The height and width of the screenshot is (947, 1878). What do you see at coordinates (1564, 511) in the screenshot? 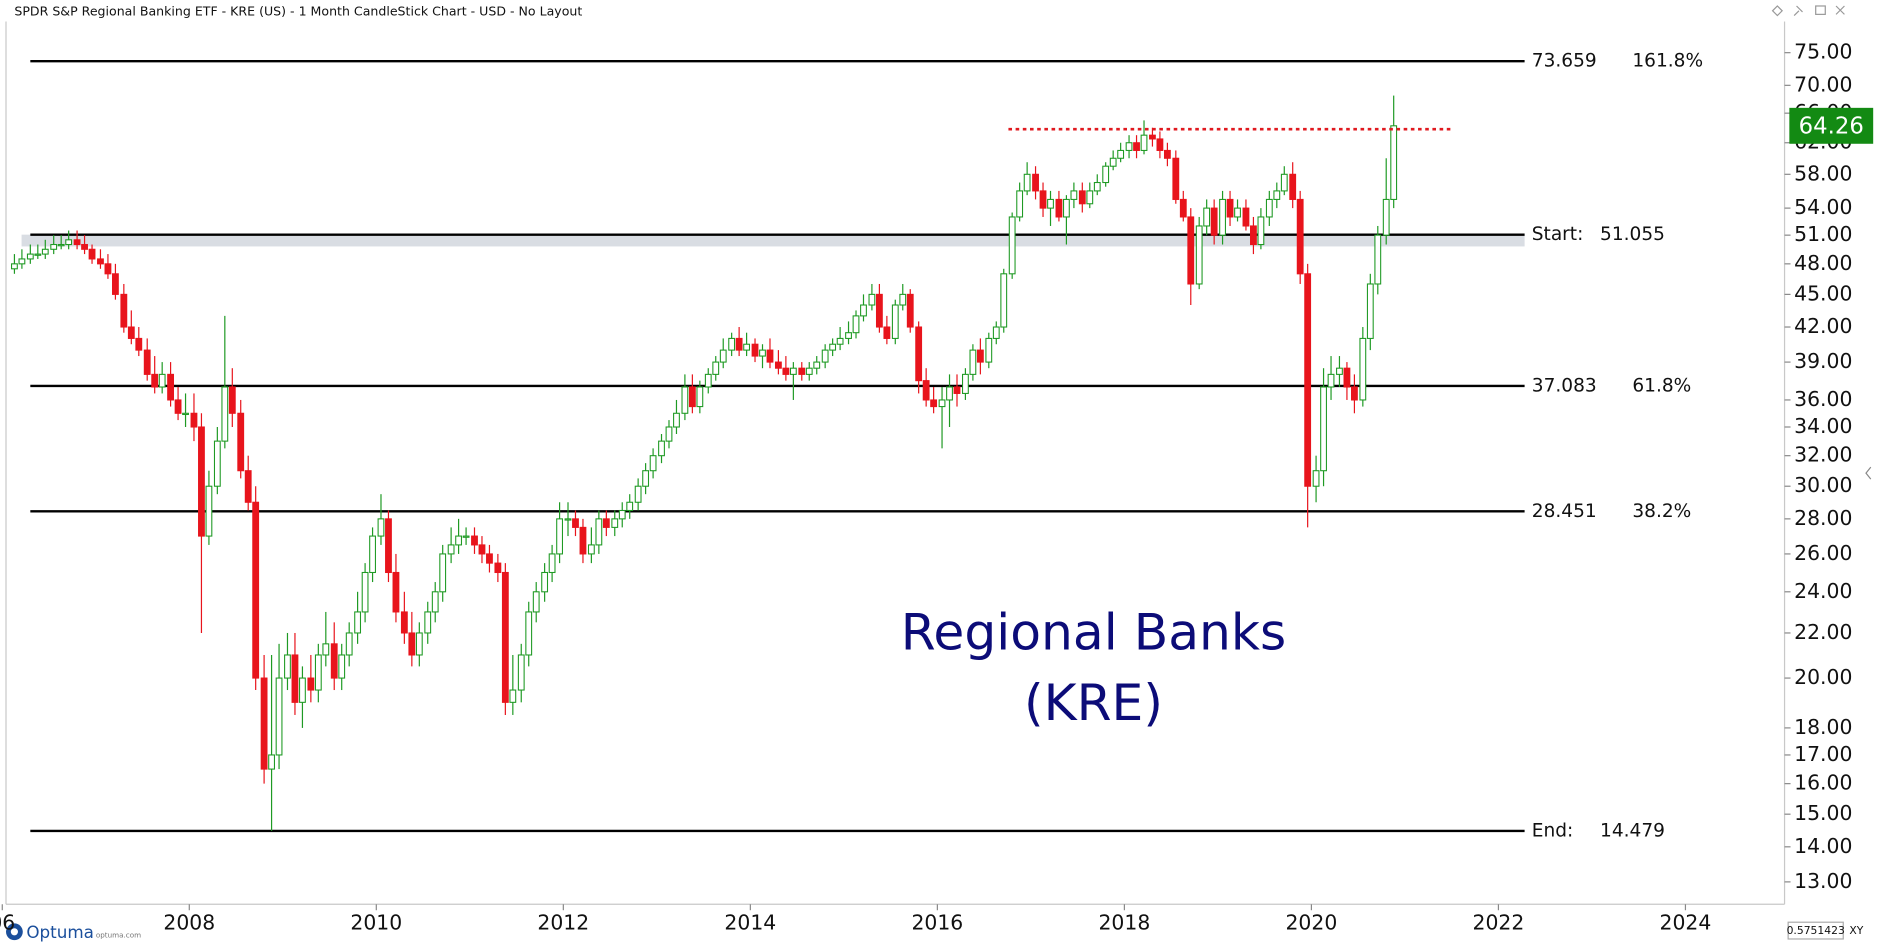
I see `level-label: 28.451` at bounding box center [1564, 511].